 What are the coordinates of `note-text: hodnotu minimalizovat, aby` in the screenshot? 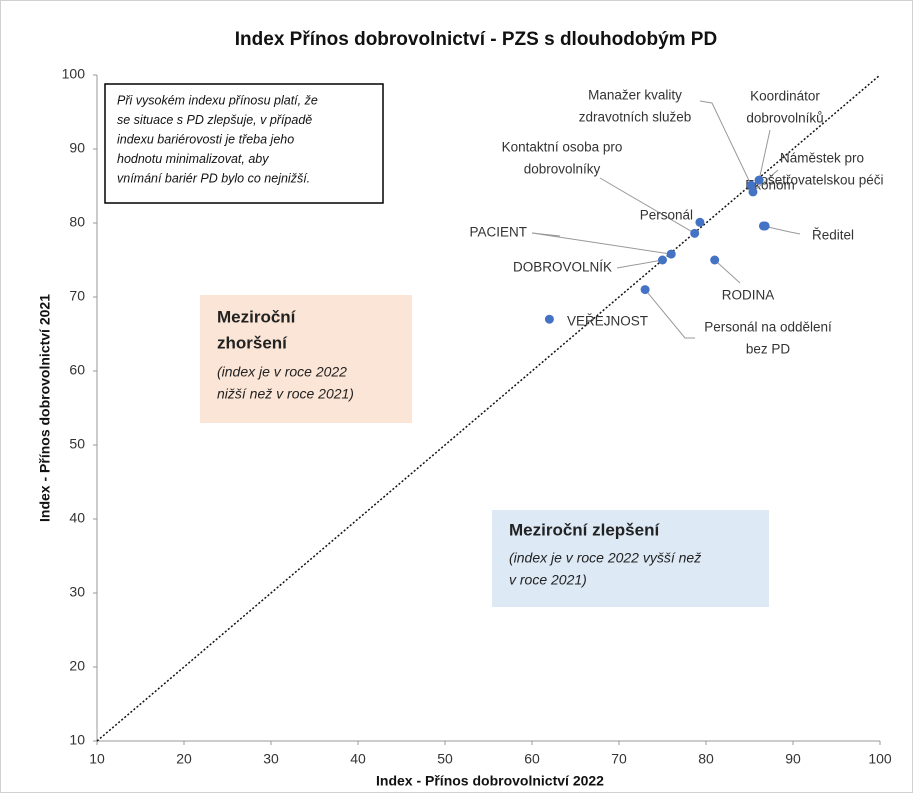 It's located at (193, 159).